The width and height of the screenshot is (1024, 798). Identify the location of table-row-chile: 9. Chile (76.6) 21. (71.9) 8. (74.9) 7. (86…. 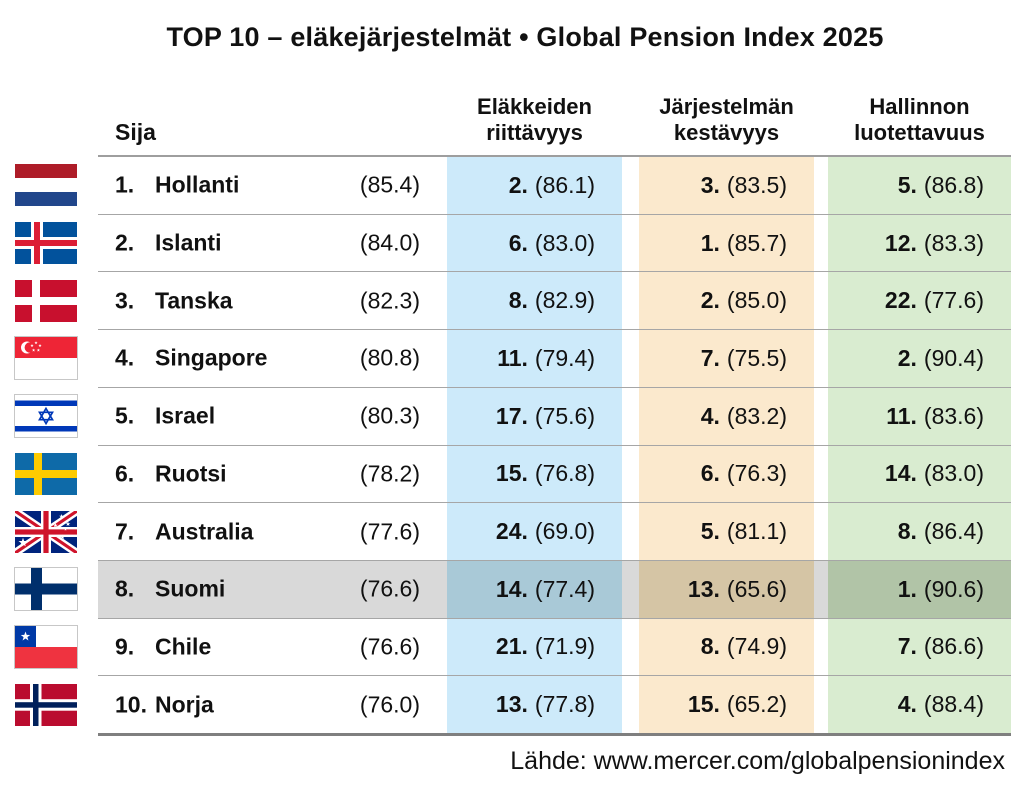
(512, 647).